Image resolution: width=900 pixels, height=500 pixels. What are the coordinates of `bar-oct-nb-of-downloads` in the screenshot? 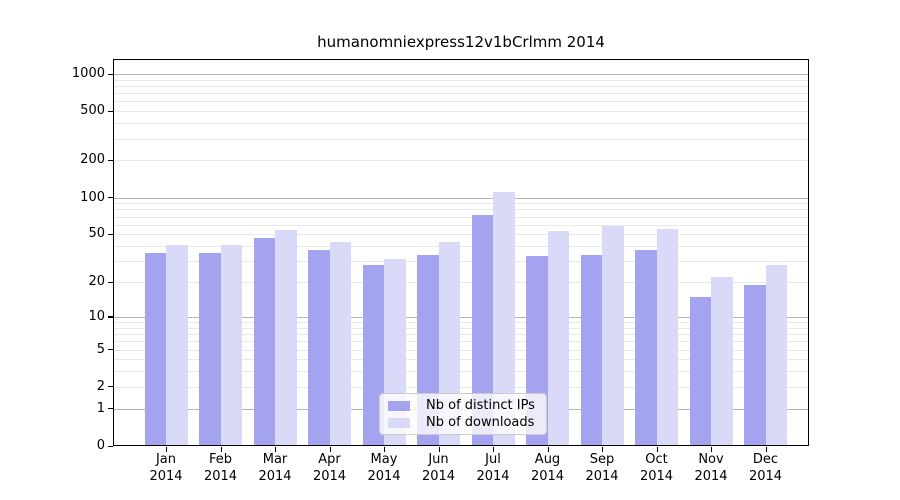 It's located at (667, 337).